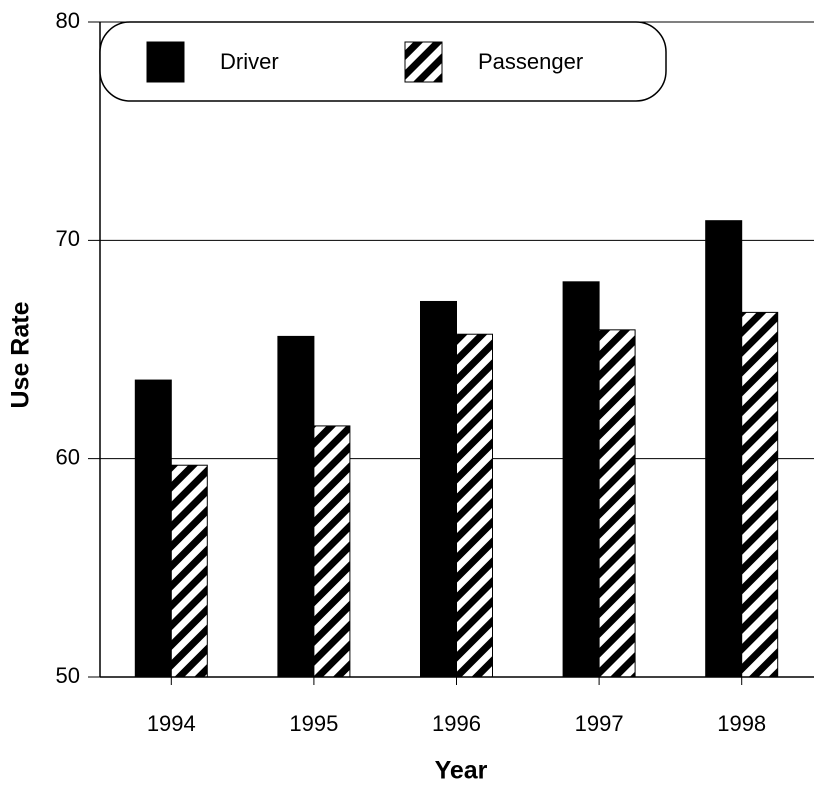 Image resolution: width=814 pixels, height=787 pixels. Describe the element at coordinates (599, 723) in the screenshot. I see `x-tick-label: 1997` at that location.